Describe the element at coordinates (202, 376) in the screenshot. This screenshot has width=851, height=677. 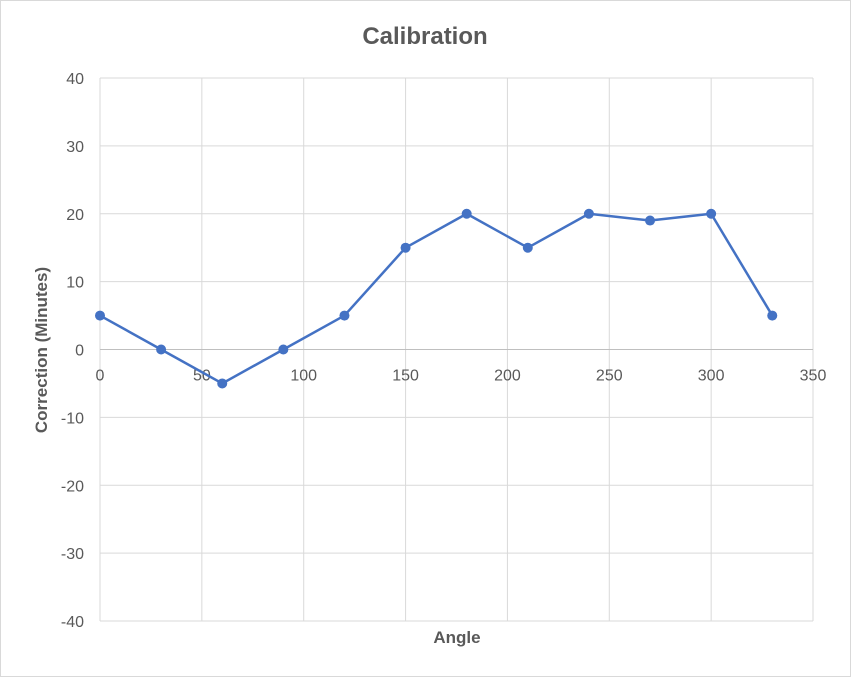
I see `x-tick-label: 50` at that location.